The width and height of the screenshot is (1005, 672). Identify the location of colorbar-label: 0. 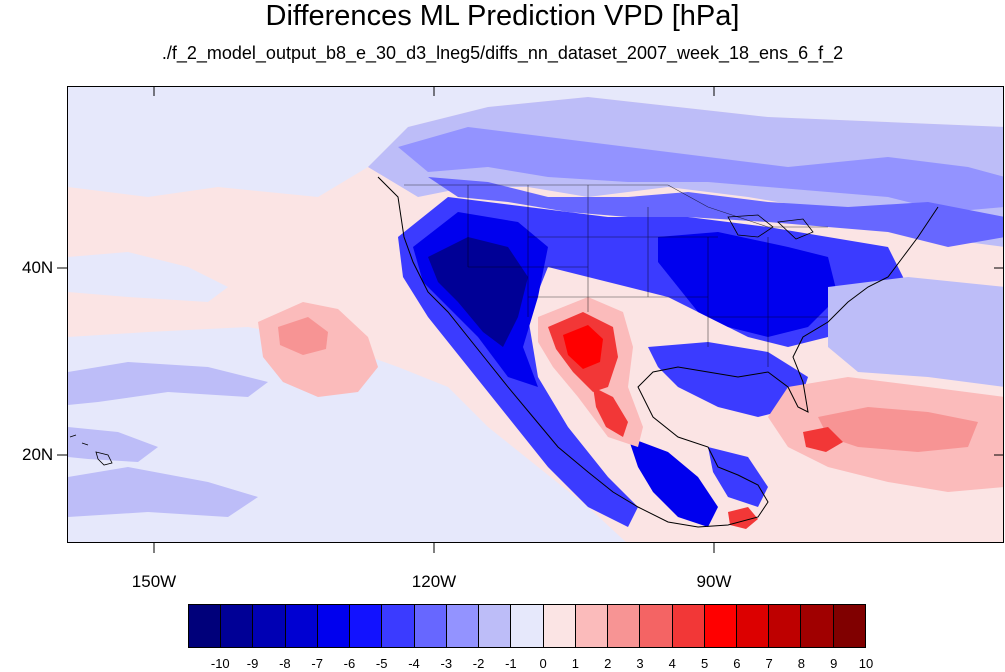
(543, 663).